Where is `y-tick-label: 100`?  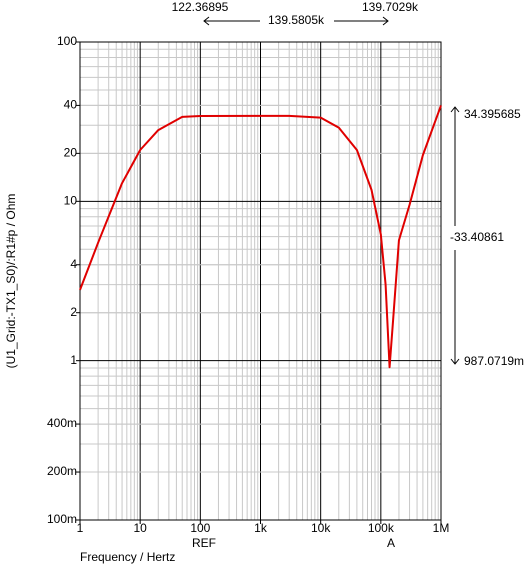 y-tick-label: 100 is located at coordinates (67, 41).